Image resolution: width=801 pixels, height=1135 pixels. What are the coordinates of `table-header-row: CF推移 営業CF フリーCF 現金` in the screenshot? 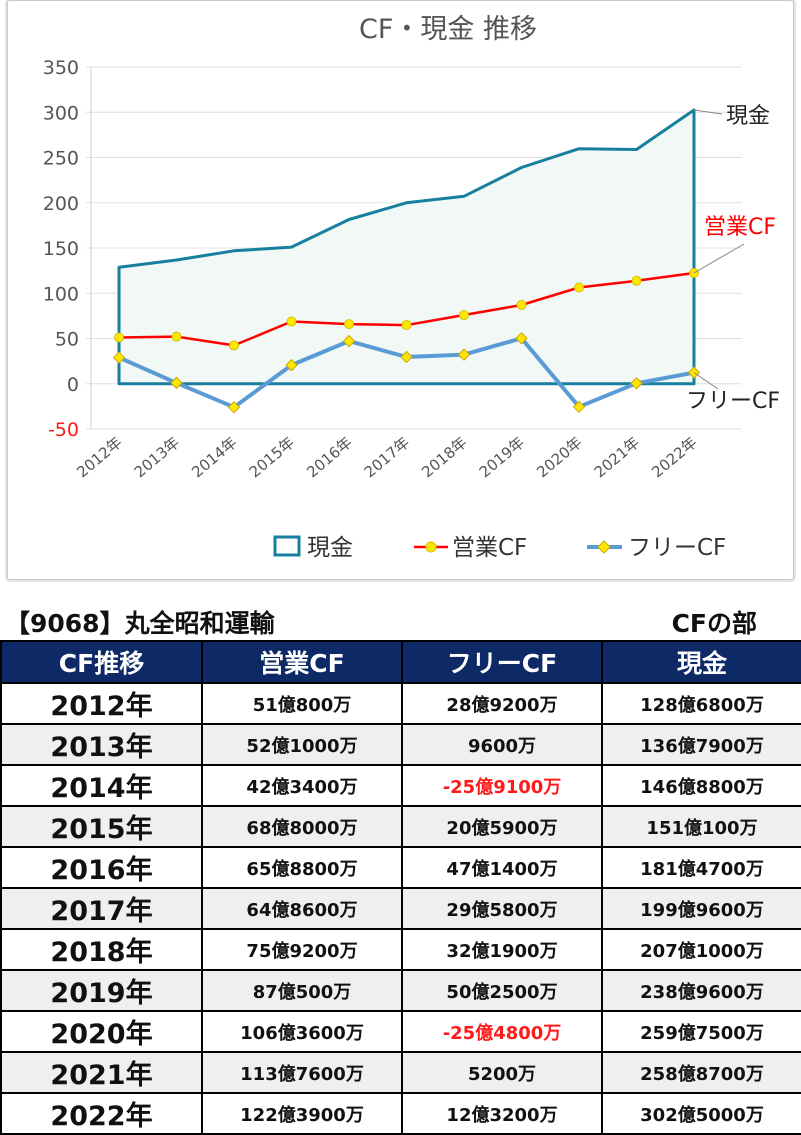 It's located at (400, 662).